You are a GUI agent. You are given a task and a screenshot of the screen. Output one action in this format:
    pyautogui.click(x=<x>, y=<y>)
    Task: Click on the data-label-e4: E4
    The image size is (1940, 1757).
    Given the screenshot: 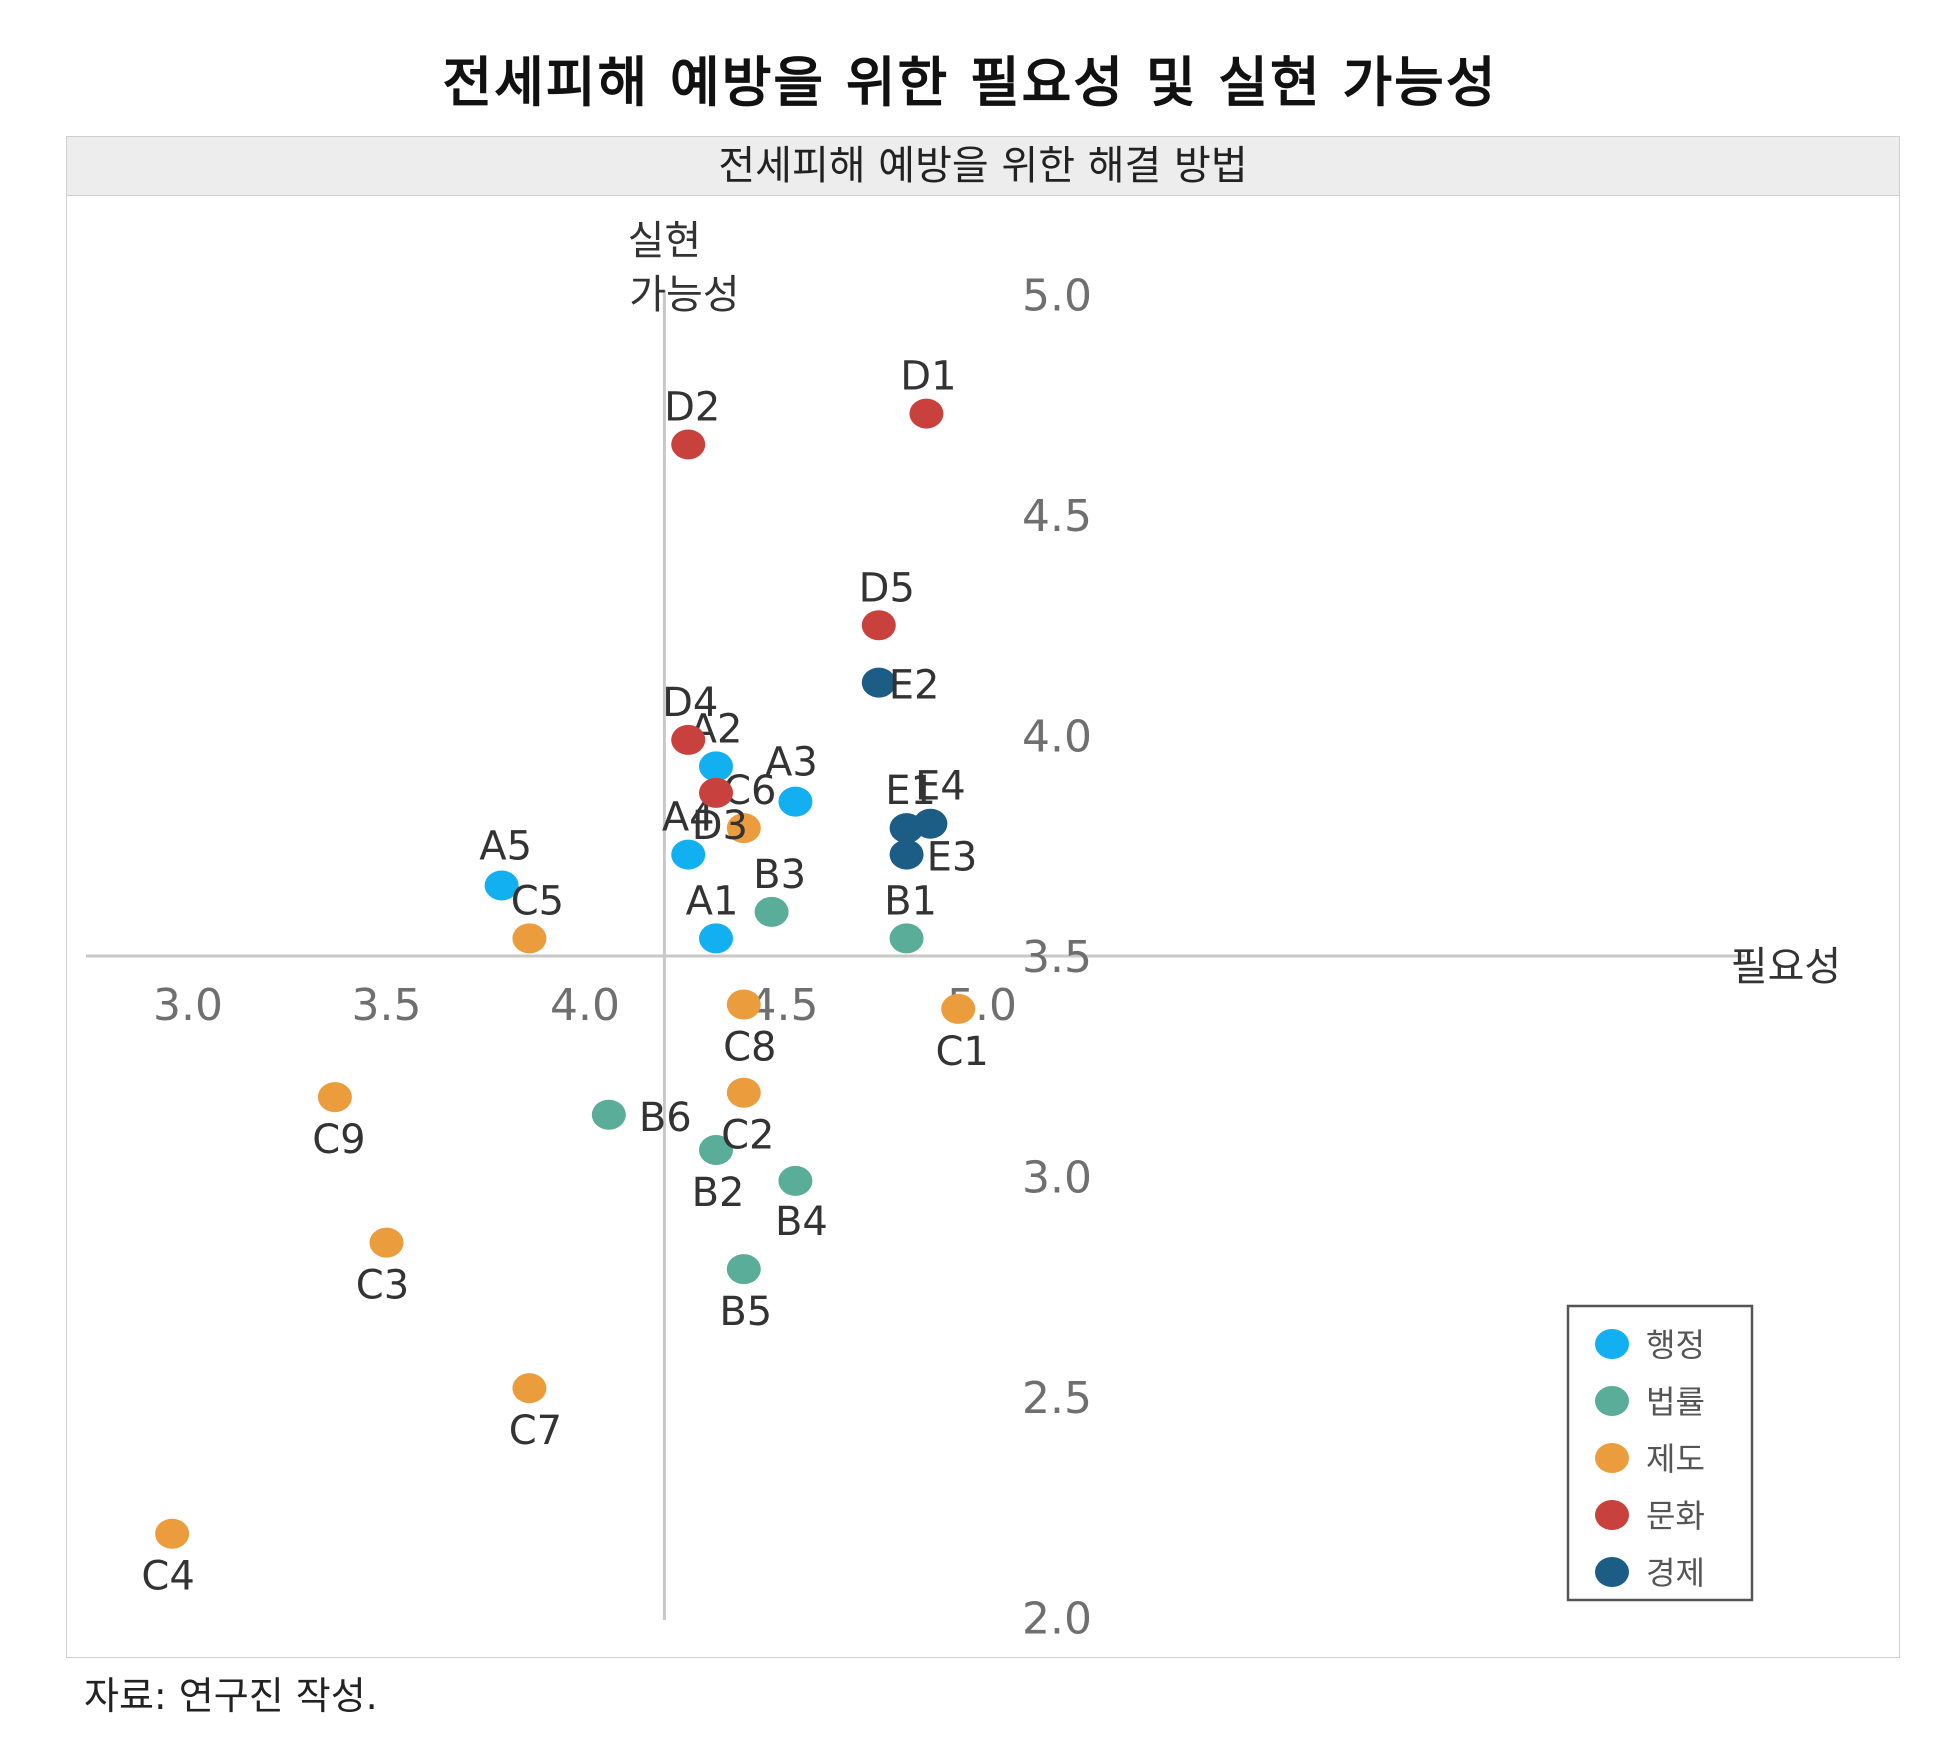 What is the action you would take?
    pyautogui.click(x=940, y=787)
    